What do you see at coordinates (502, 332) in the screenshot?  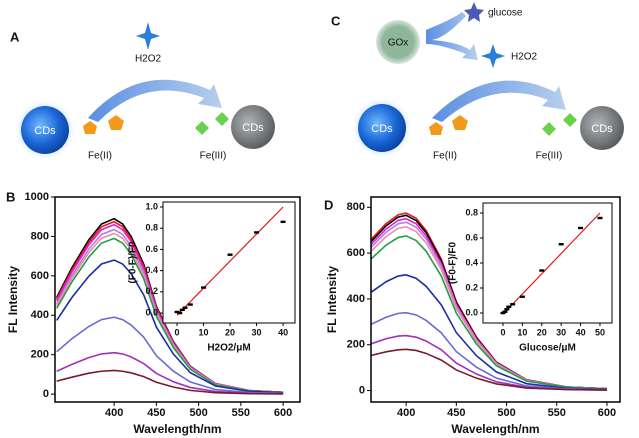 I see `x-tick-label: 0` at bounding box center [502, 332].